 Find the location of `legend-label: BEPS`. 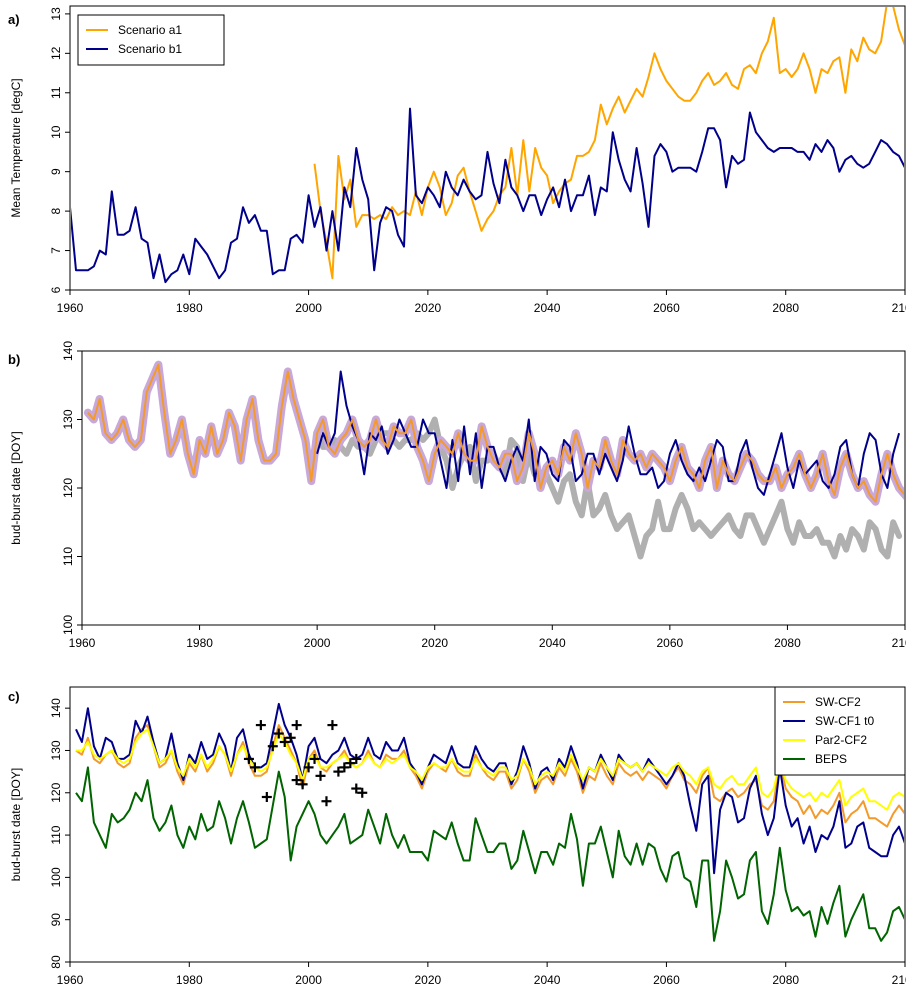

legend-label: BEPS is located at coordinates (831, 759).